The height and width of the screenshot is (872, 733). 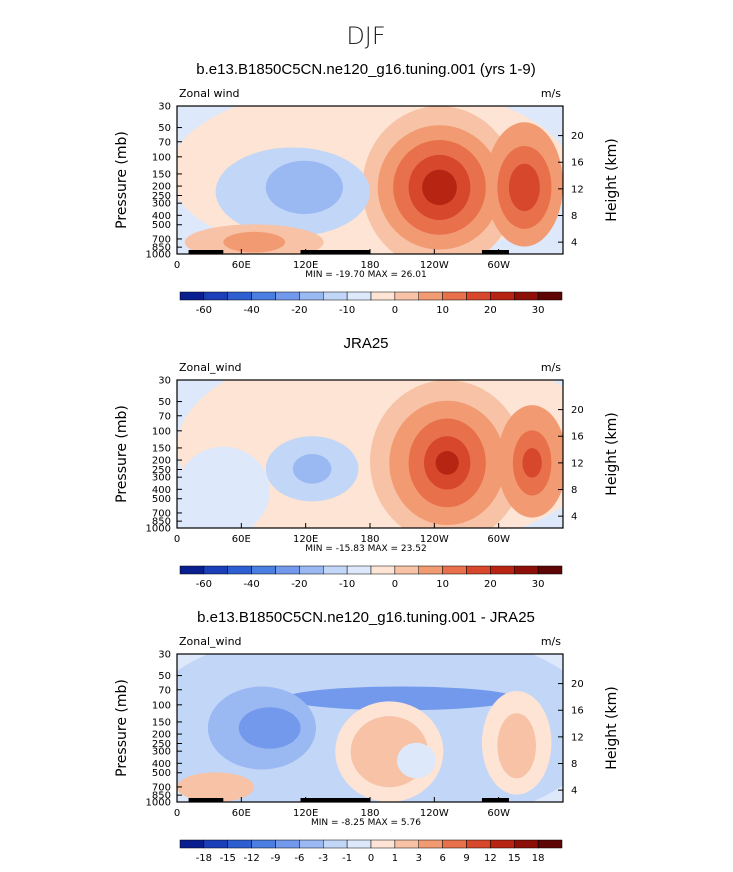 I want to click on colorbar-label: -10, so click(x=347, y=310).